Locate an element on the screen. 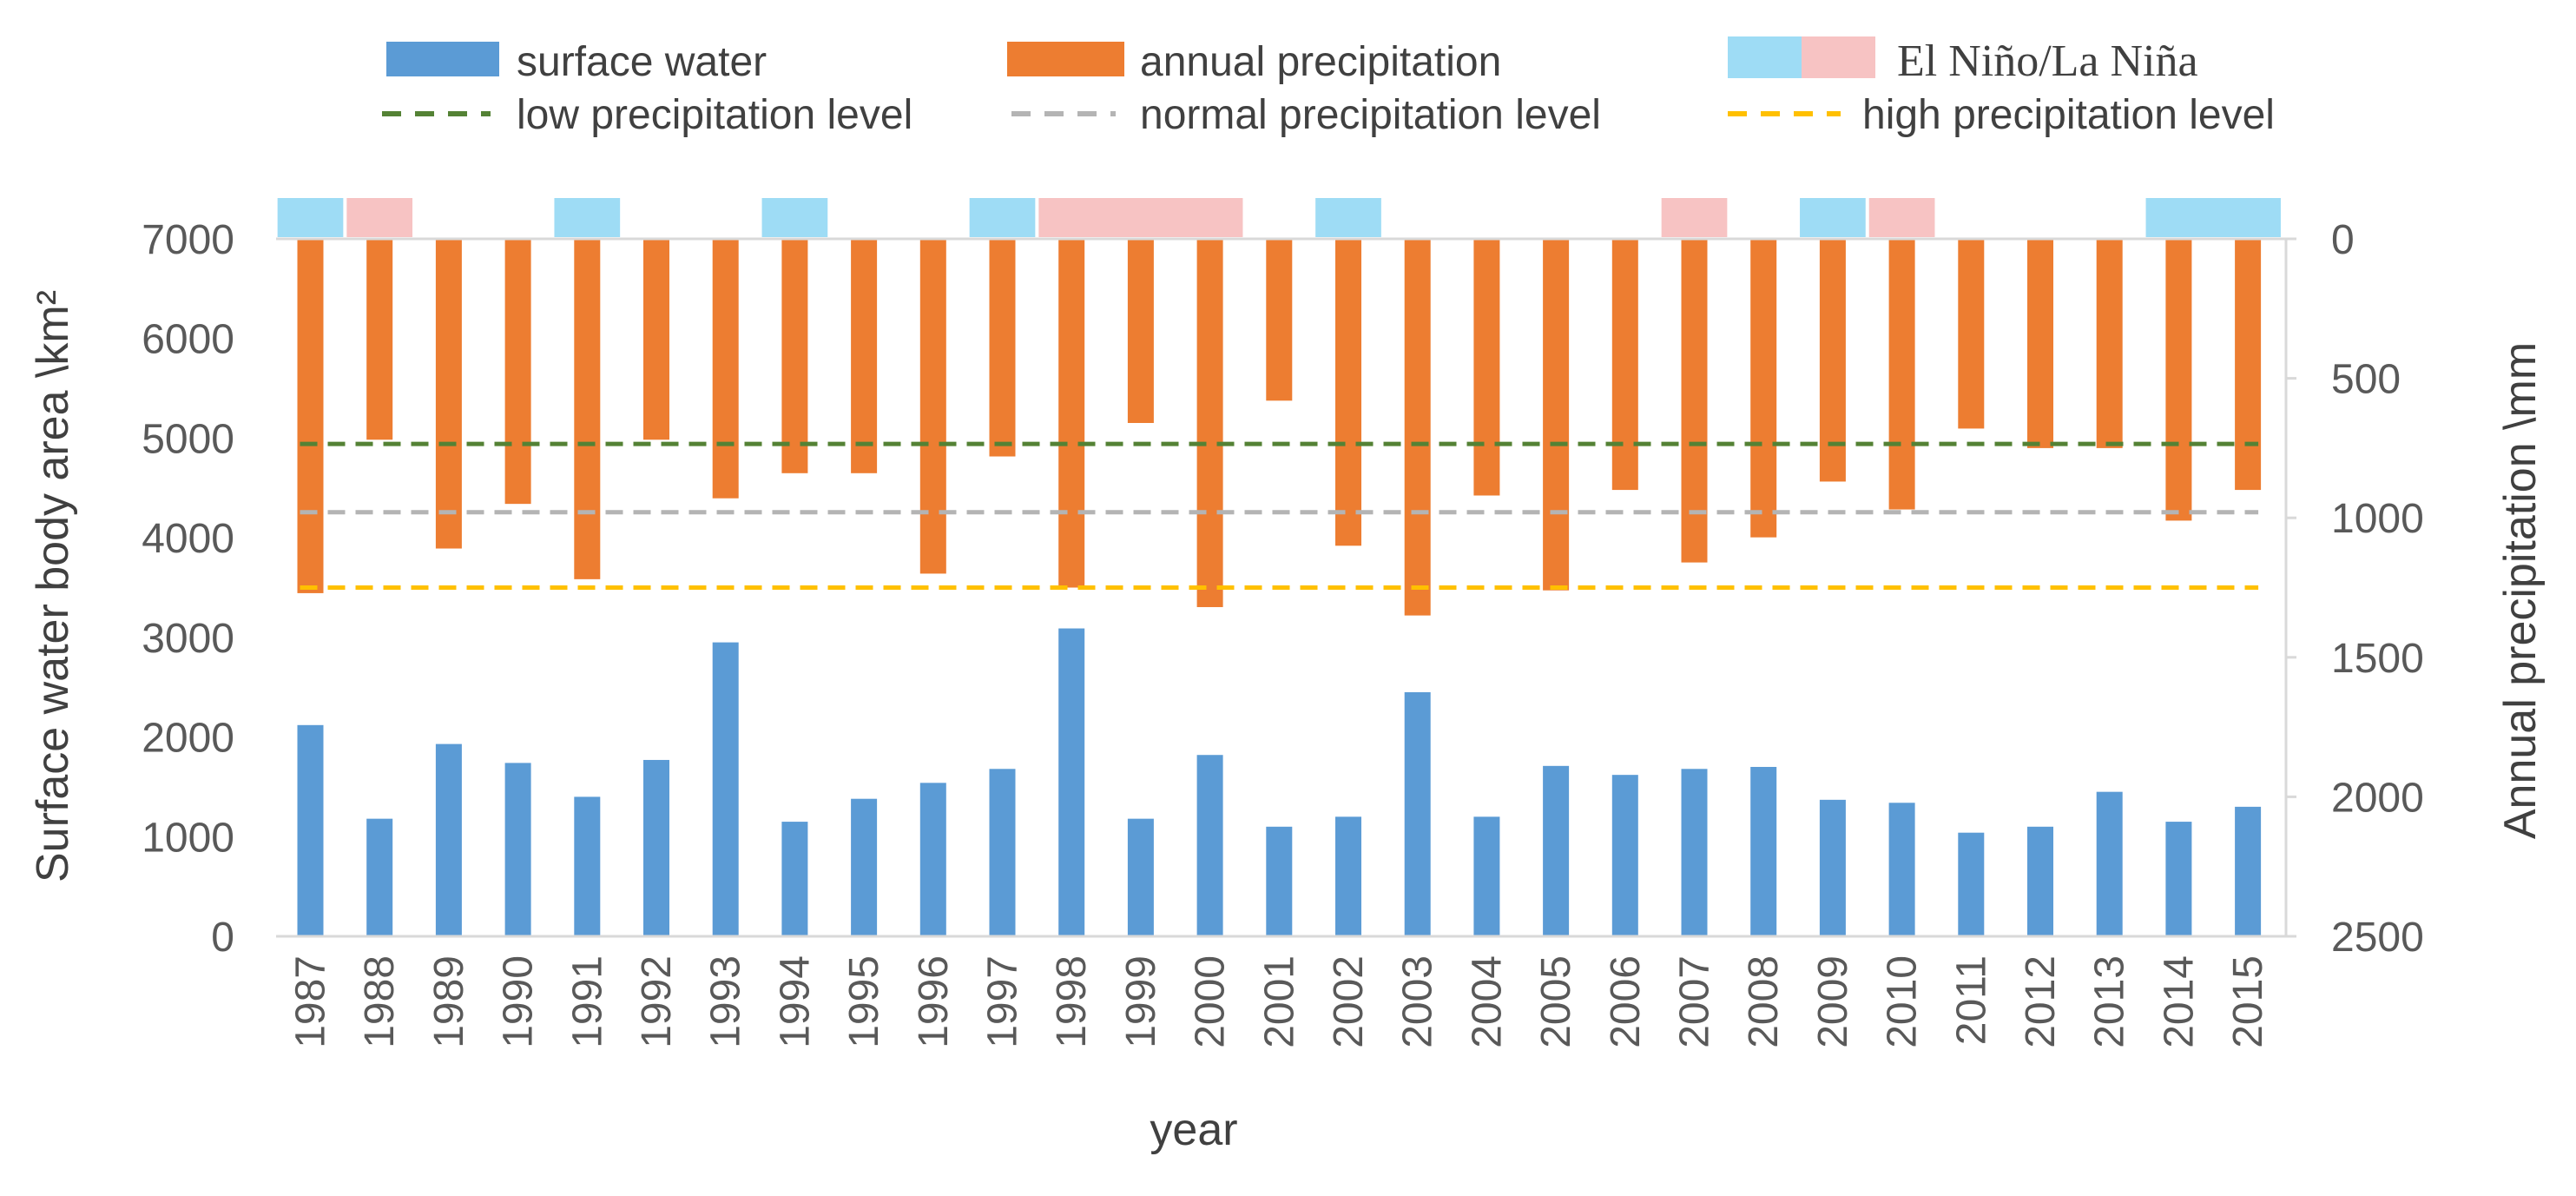 The width and height of the screenshot is (2576, 1196). left-axis-title: Surface water body area \km² is located at coordinates (53, 586).